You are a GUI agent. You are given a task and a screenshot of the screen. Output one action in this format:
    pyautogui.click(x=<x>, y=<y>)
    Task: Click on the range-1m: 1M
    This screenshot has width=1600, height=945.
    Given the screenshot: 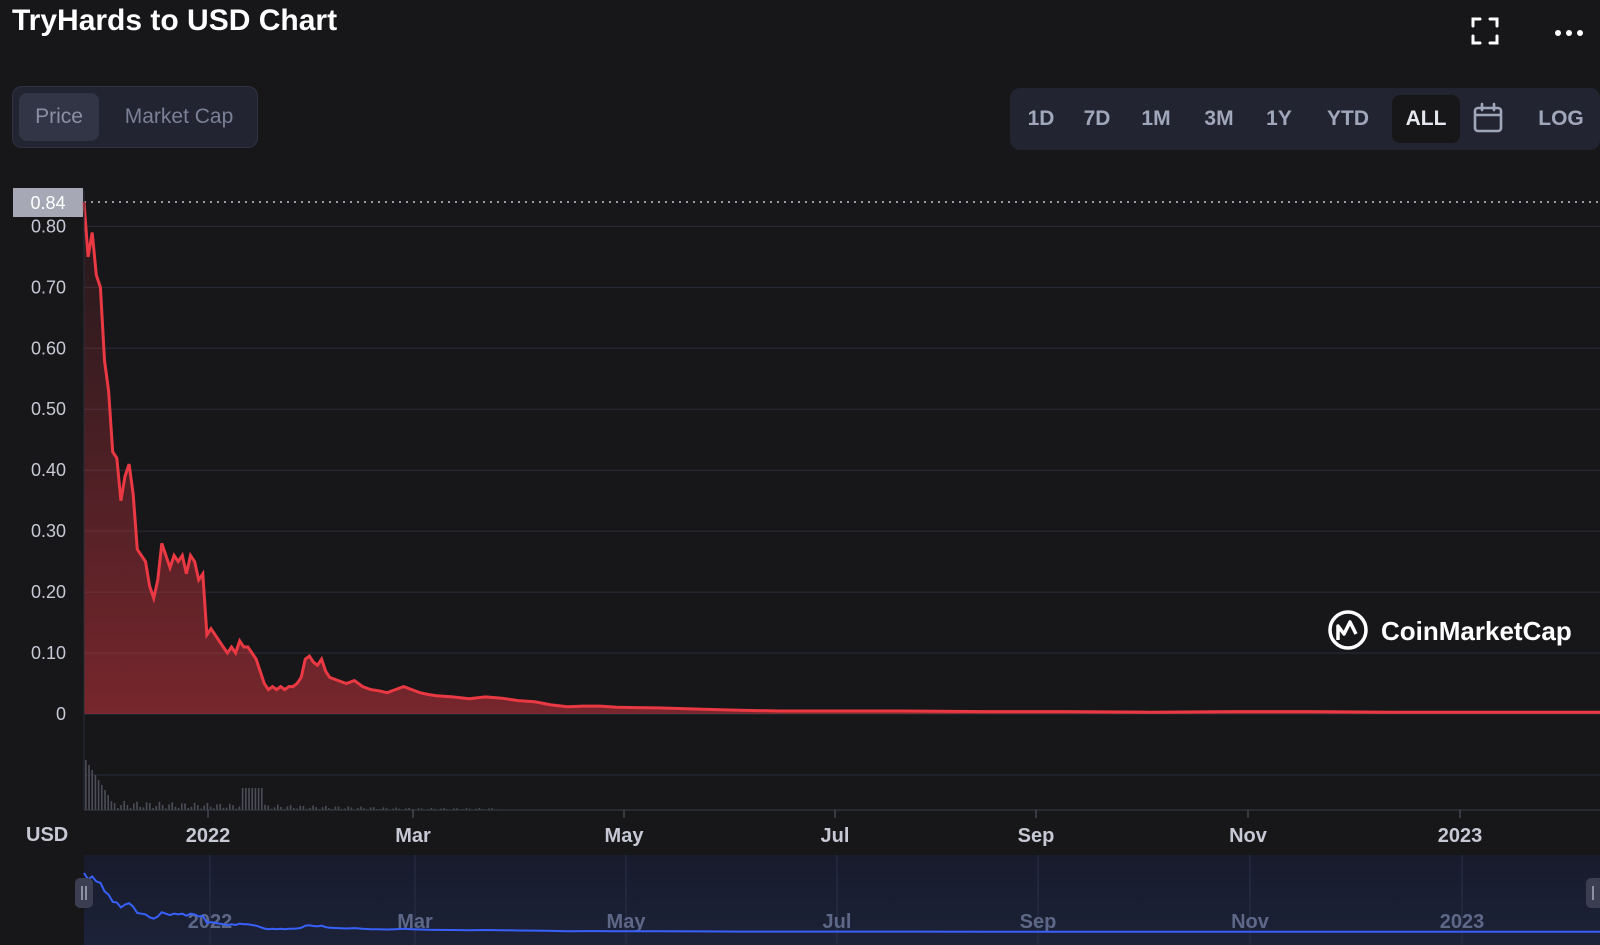 What is the action you would take?
    pyautogui.click(x=1156, y=118)
    